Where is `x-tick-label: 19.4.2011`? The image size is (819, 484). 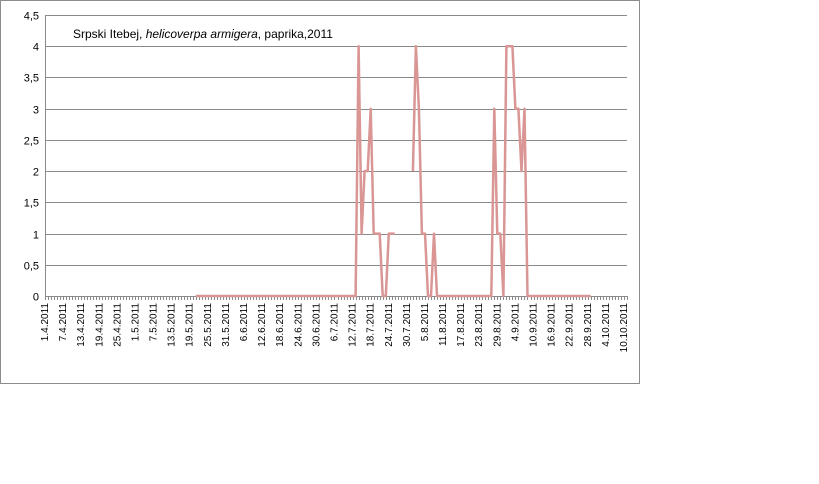
x-tick-label: 19.4.2011 is located at coordinates (99, 325).